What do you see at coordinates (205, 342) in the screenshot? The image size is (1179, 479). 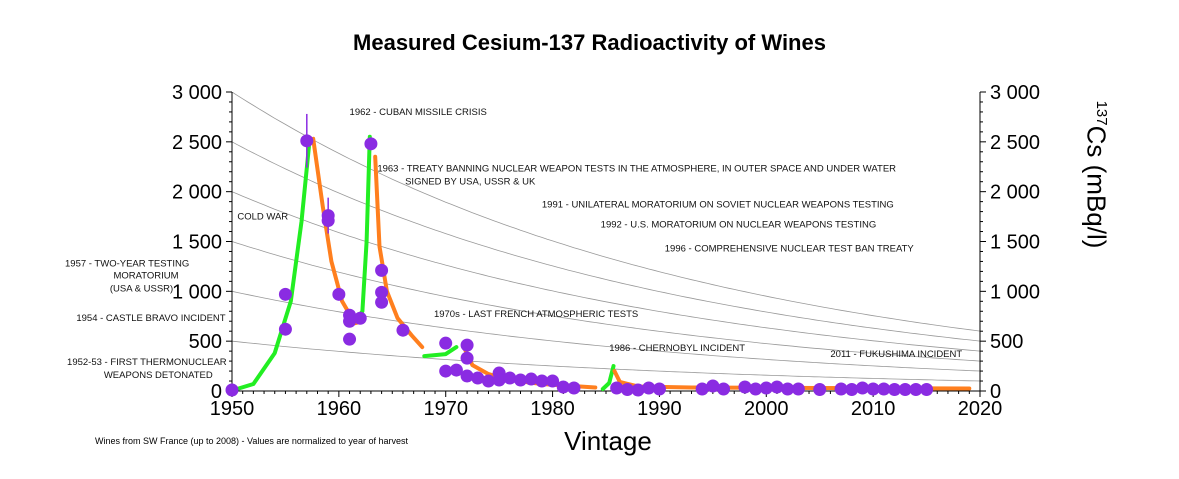 I see `y-tick-label-left: 500` at bounding box center [205, 342].